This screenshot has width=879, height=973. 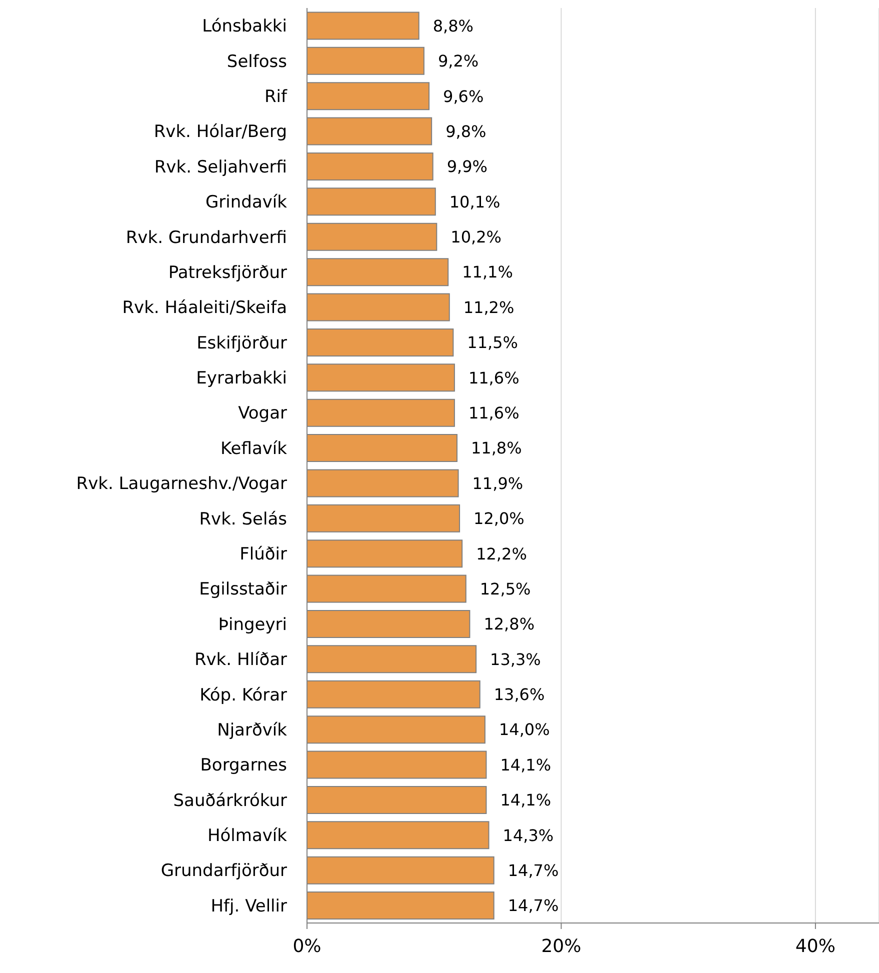 I want to click on y-tick-label: Flúðir, so click(x=264, y=554).